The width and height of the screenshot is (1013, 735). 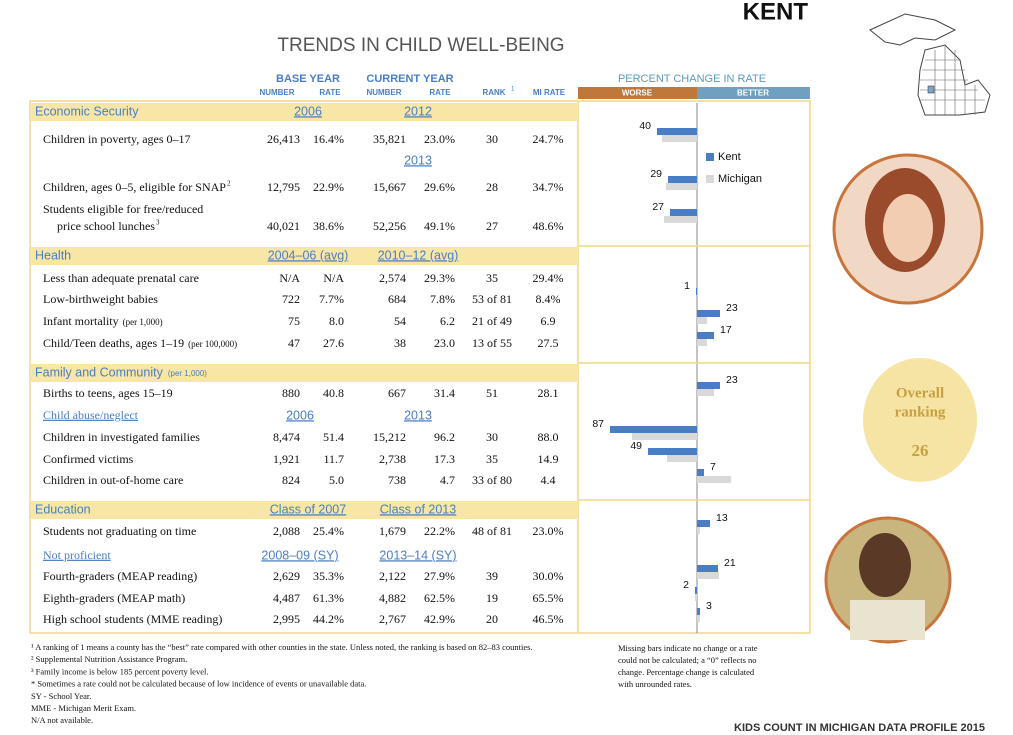 What do you see at coordinates (687, 286) in the screenshot?
I see `bar-label: 1` at bounding box center [687, 286].